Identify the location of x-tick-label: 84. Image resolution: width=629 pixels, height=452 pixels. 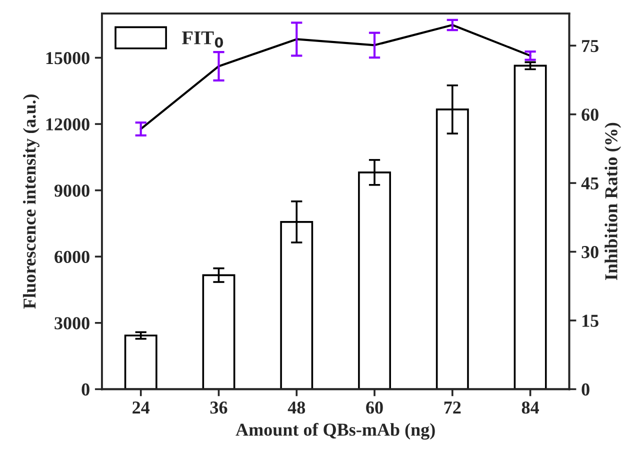
(530, 408).